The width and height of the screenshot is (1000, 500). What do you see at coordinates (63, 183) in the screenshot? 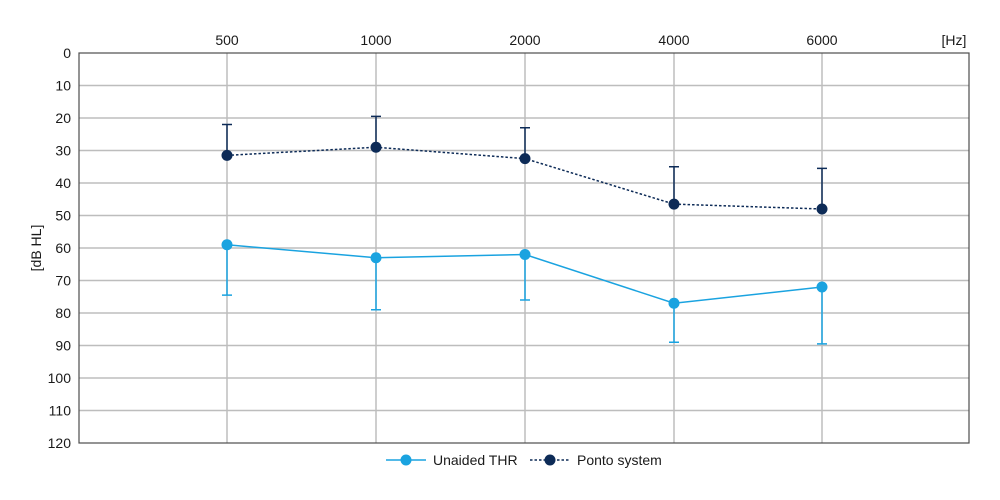
I see `y-tick-label: 40` at bounding box center [63, 183].